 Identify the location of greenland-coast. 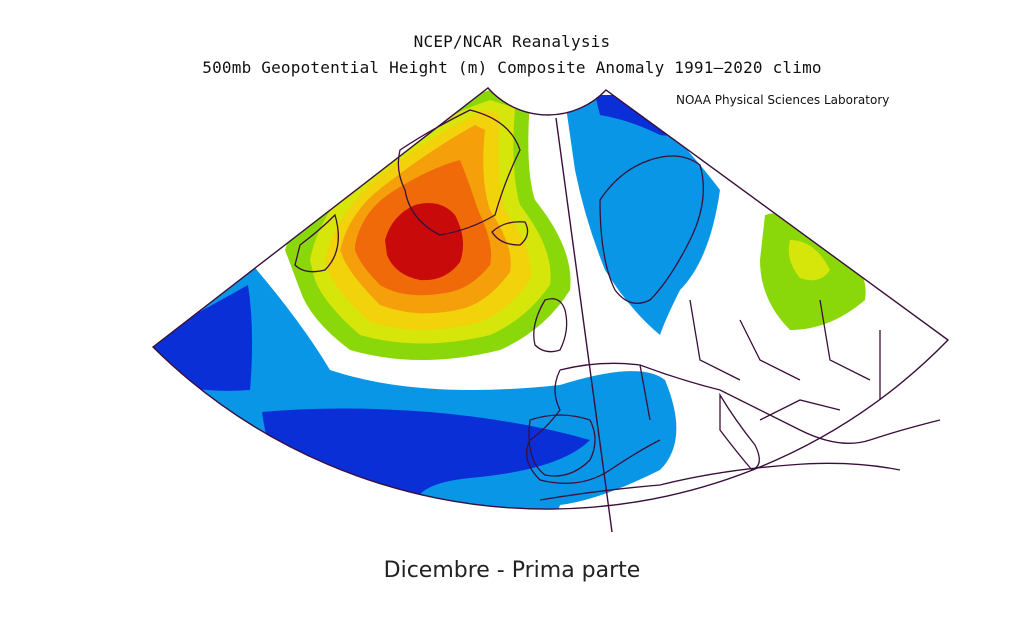
(459, 172).